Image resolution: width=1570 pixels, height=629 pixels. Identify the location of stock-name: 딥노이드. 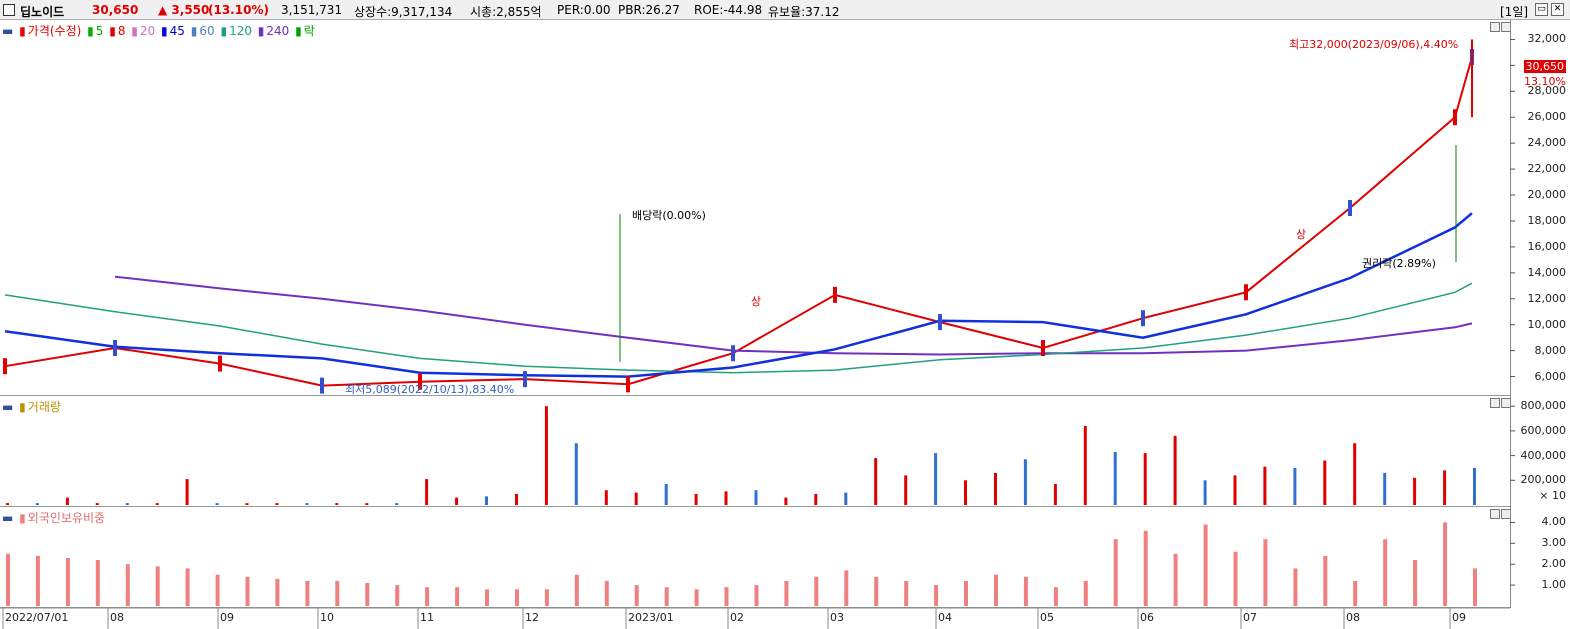
(42, 12).